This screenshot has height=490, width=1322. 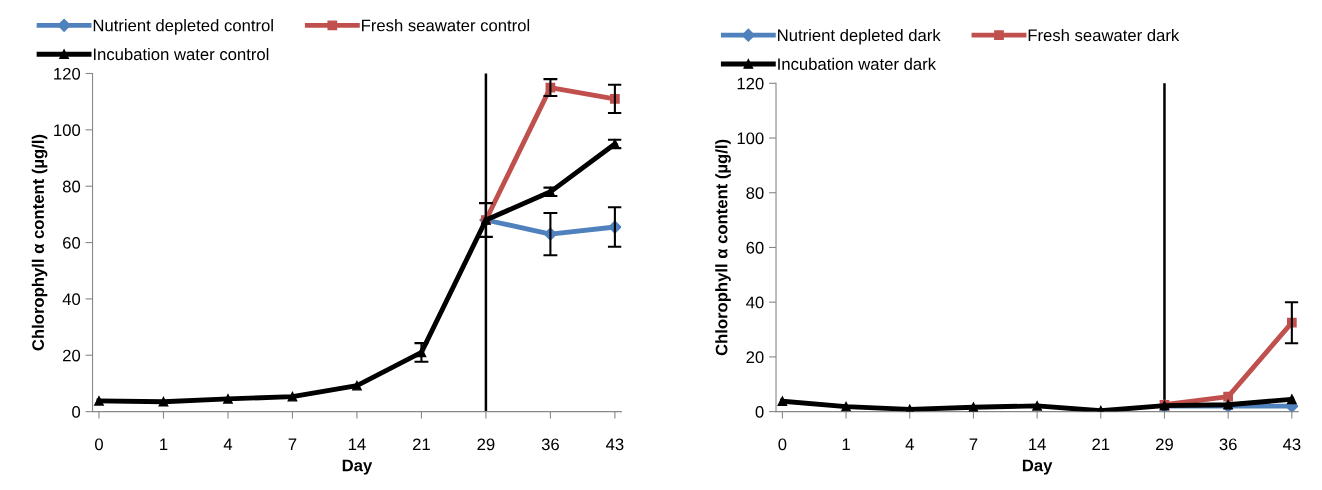 What do you see at coordinates (857, 64) in the screenshot?
I see `legend-label: Incubation water dark` at bounding box center [857, 64].